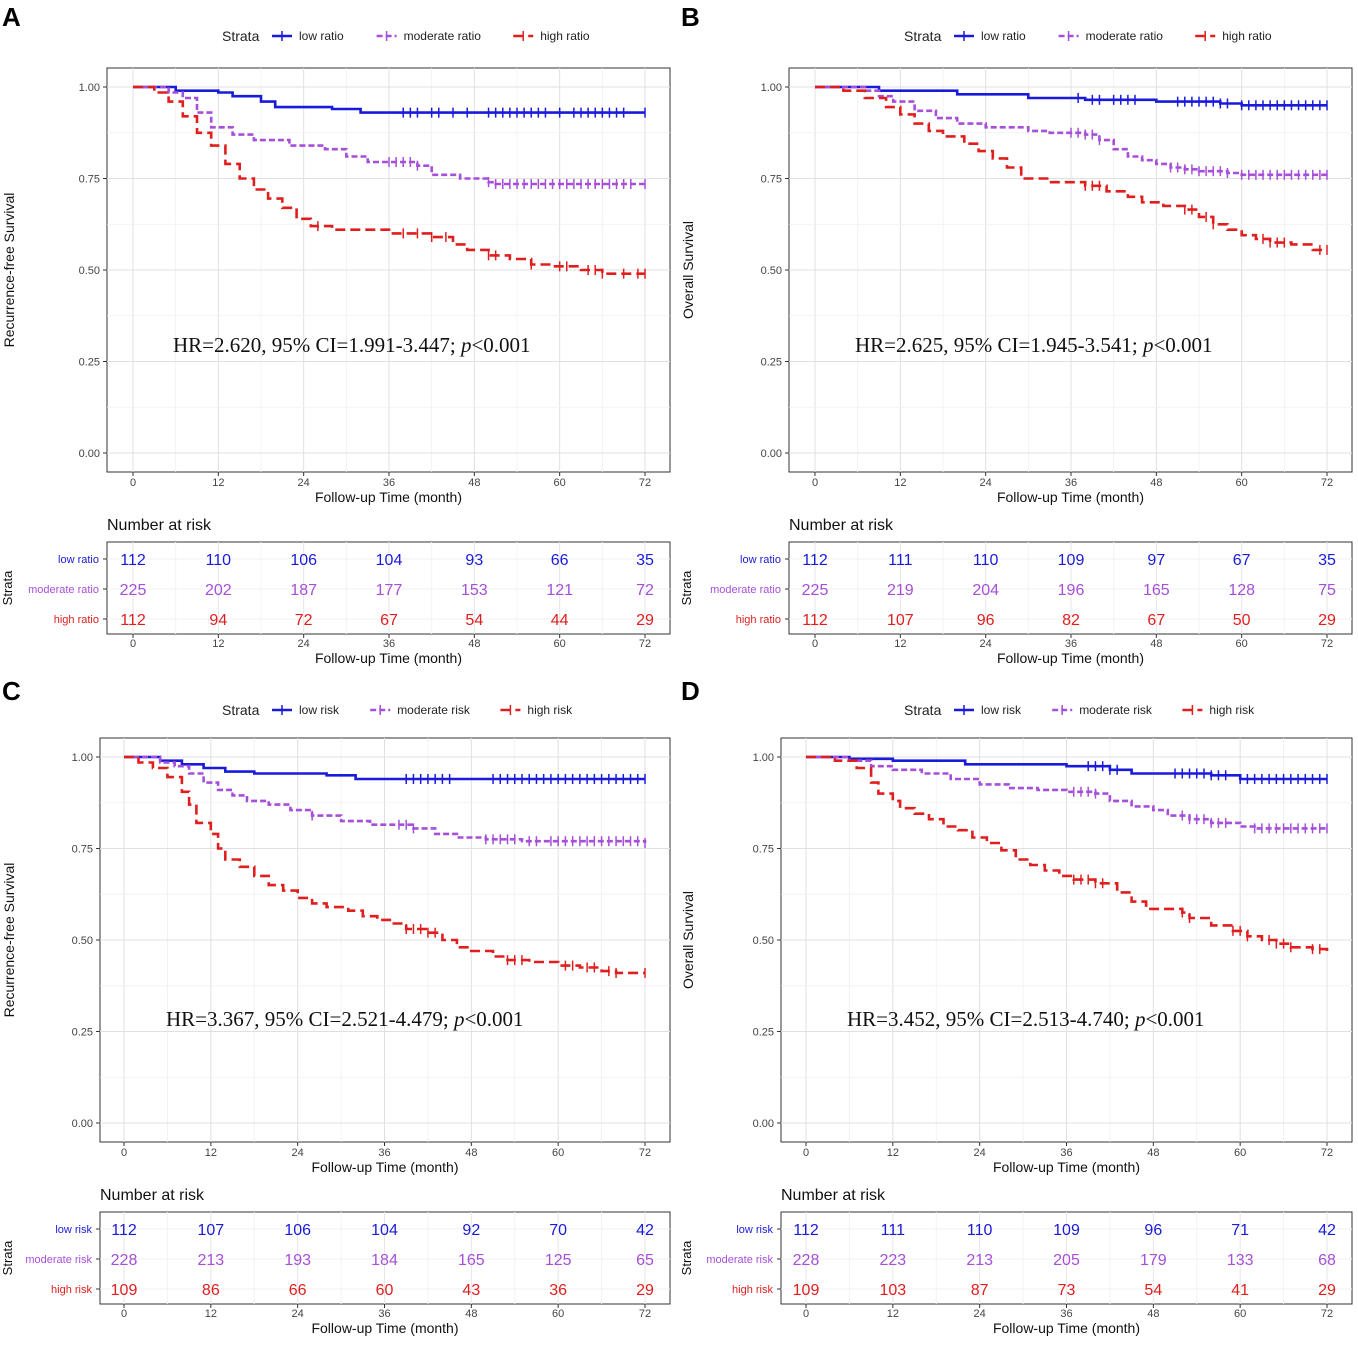 The image size is (1358, 1348). I want to click on risk-count: 125, so click(558, 1260).